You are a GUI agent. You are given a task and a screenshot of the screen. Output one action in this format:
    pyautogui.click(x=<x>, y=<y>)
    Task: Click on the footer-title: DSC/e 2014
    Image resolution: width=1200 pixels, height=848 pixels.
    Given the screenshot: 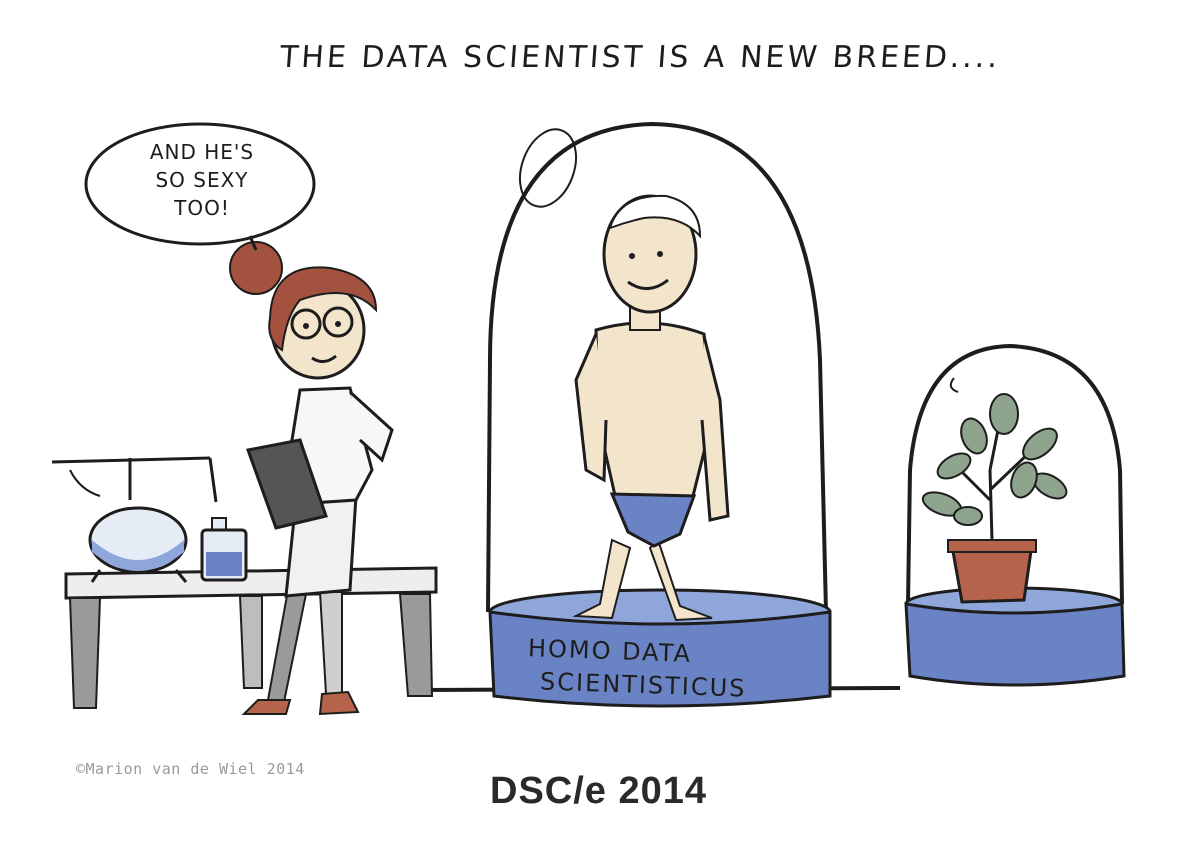 What is the action you would take?
    pyautogui.click(x=599, y=791)
    